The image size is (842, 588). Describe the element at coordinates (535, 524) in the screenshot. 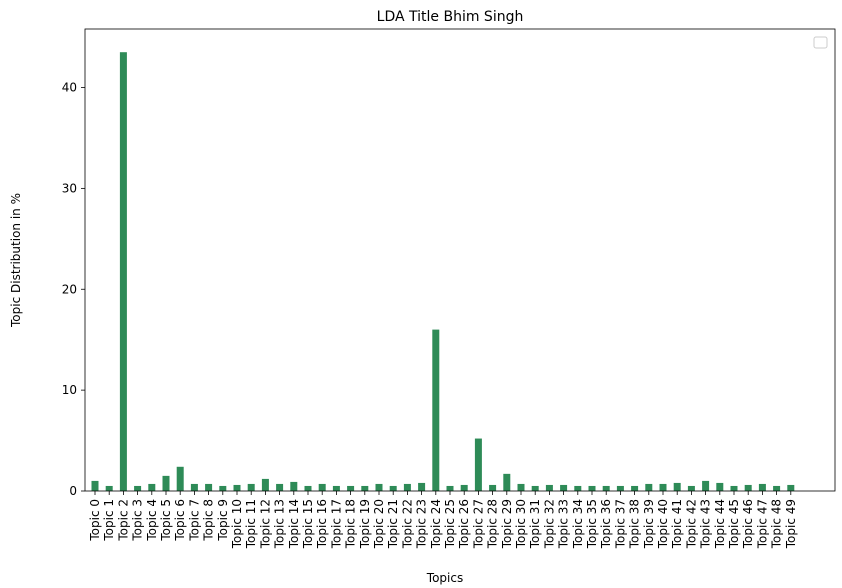

I see `x-tick-label: Topic 31` at that location.